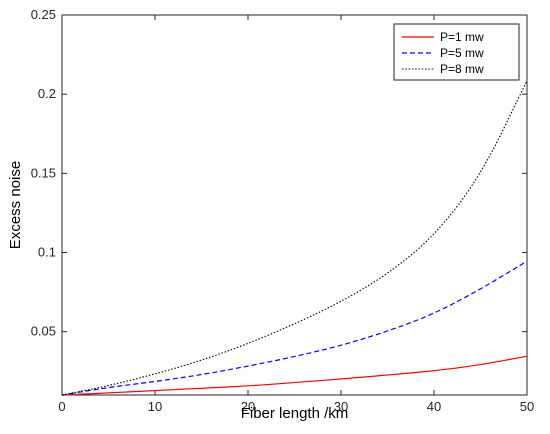 The width and height of the screenshot is (550, 434). I want to click on x-tick-label: 10, so click(155, 406).